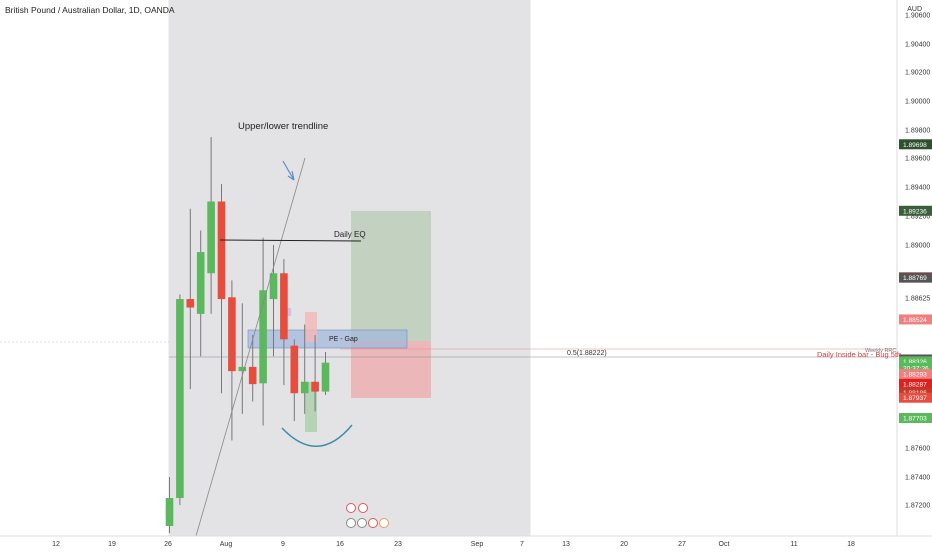 The height and width of the screenshot is (555, 932). What do you see at coordinates (917, 45) in the screenshot?
I see `y-tick-label: 1.90400` at bounding box center [917, 45].